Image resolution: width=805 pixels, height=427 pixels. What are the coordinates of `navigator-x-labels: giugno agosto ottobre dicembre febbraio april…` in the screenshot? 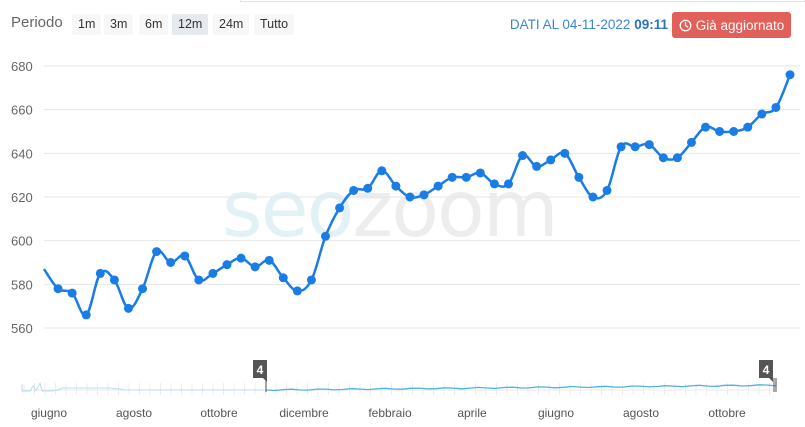 It's located at (388, 413).